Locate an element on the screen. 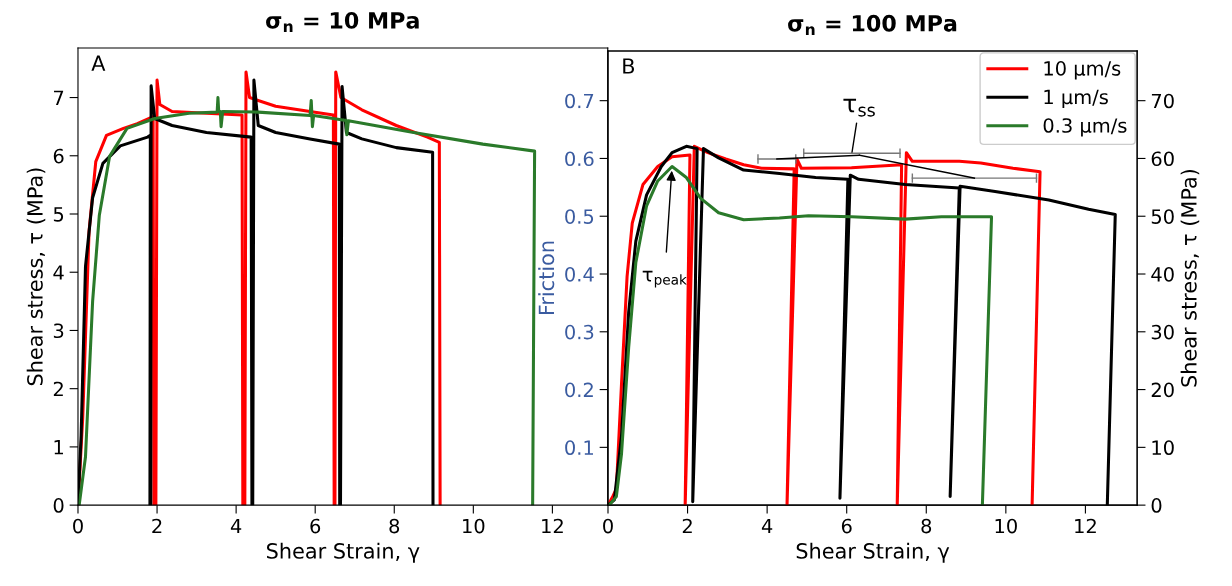 The width and height of the screenshot is (1232, 586). annotation: τ$_{ss}$ is located at coordinates (859, 107).